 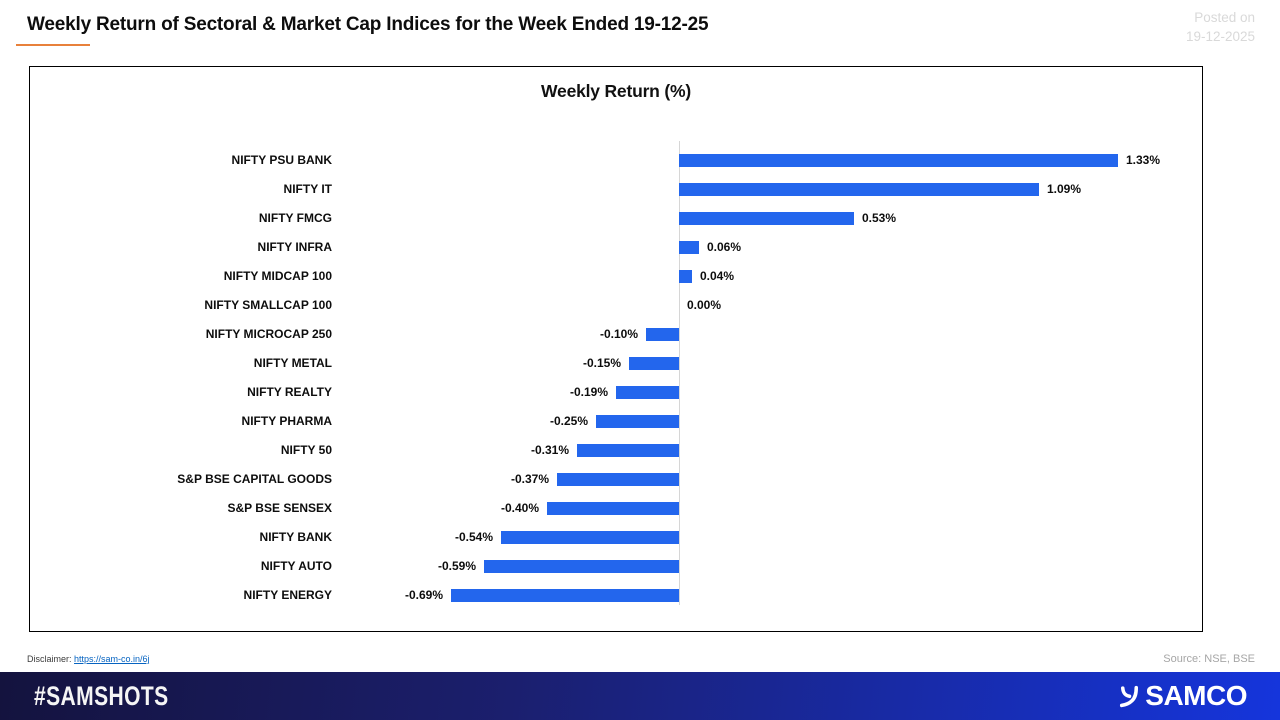 I want to click on posted-on-date: 19-12-2025, so click(x=1220, y=36).